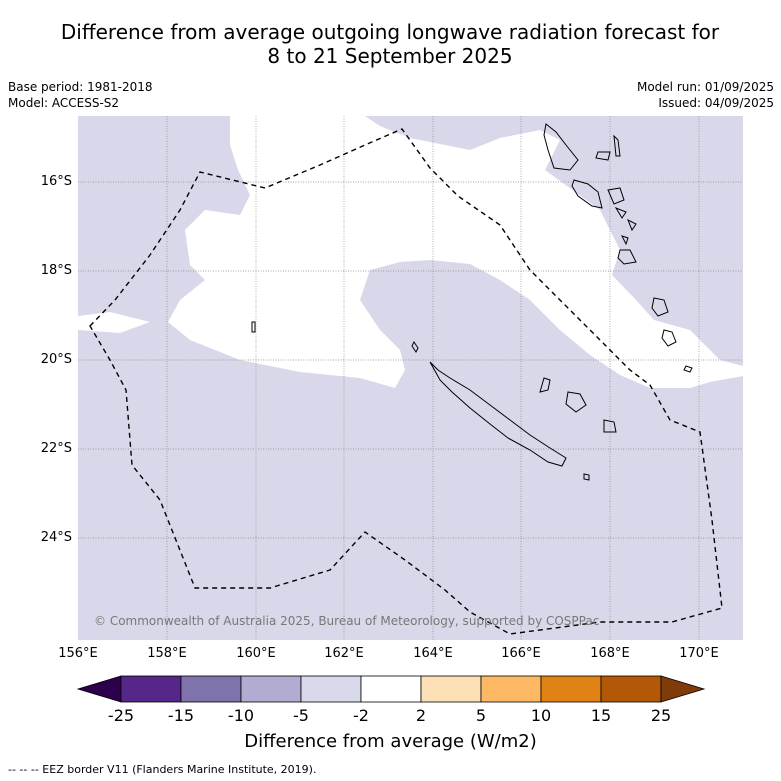 The image size is (781, 781). Describe the element at coordinates (56, 181) in the screenshot. I see `lat-label-16s: 16°S` at that location.